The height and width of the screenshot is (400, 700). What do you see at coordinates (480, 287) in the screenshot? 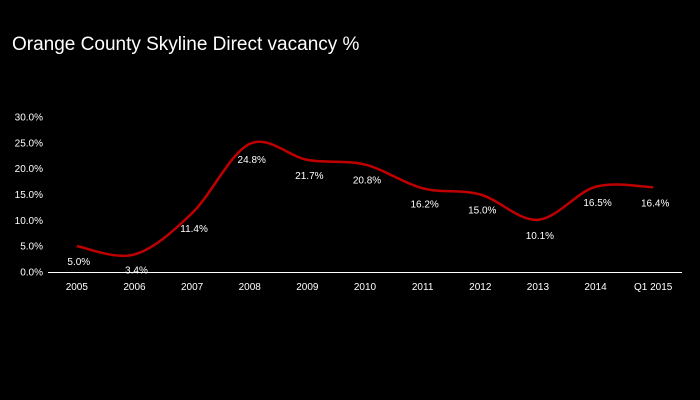
I see `x-tick-label: 2012` at bounding box center [480, 287].